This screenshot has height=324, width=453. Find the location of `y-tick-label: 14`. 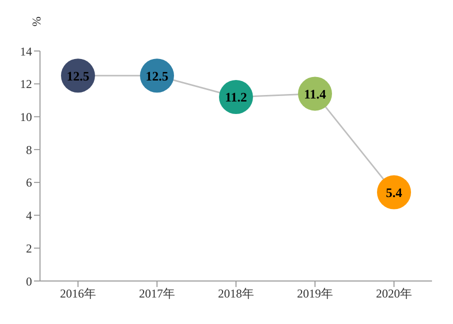

y-tick-label: 14 is located at coordinates (26, 51).